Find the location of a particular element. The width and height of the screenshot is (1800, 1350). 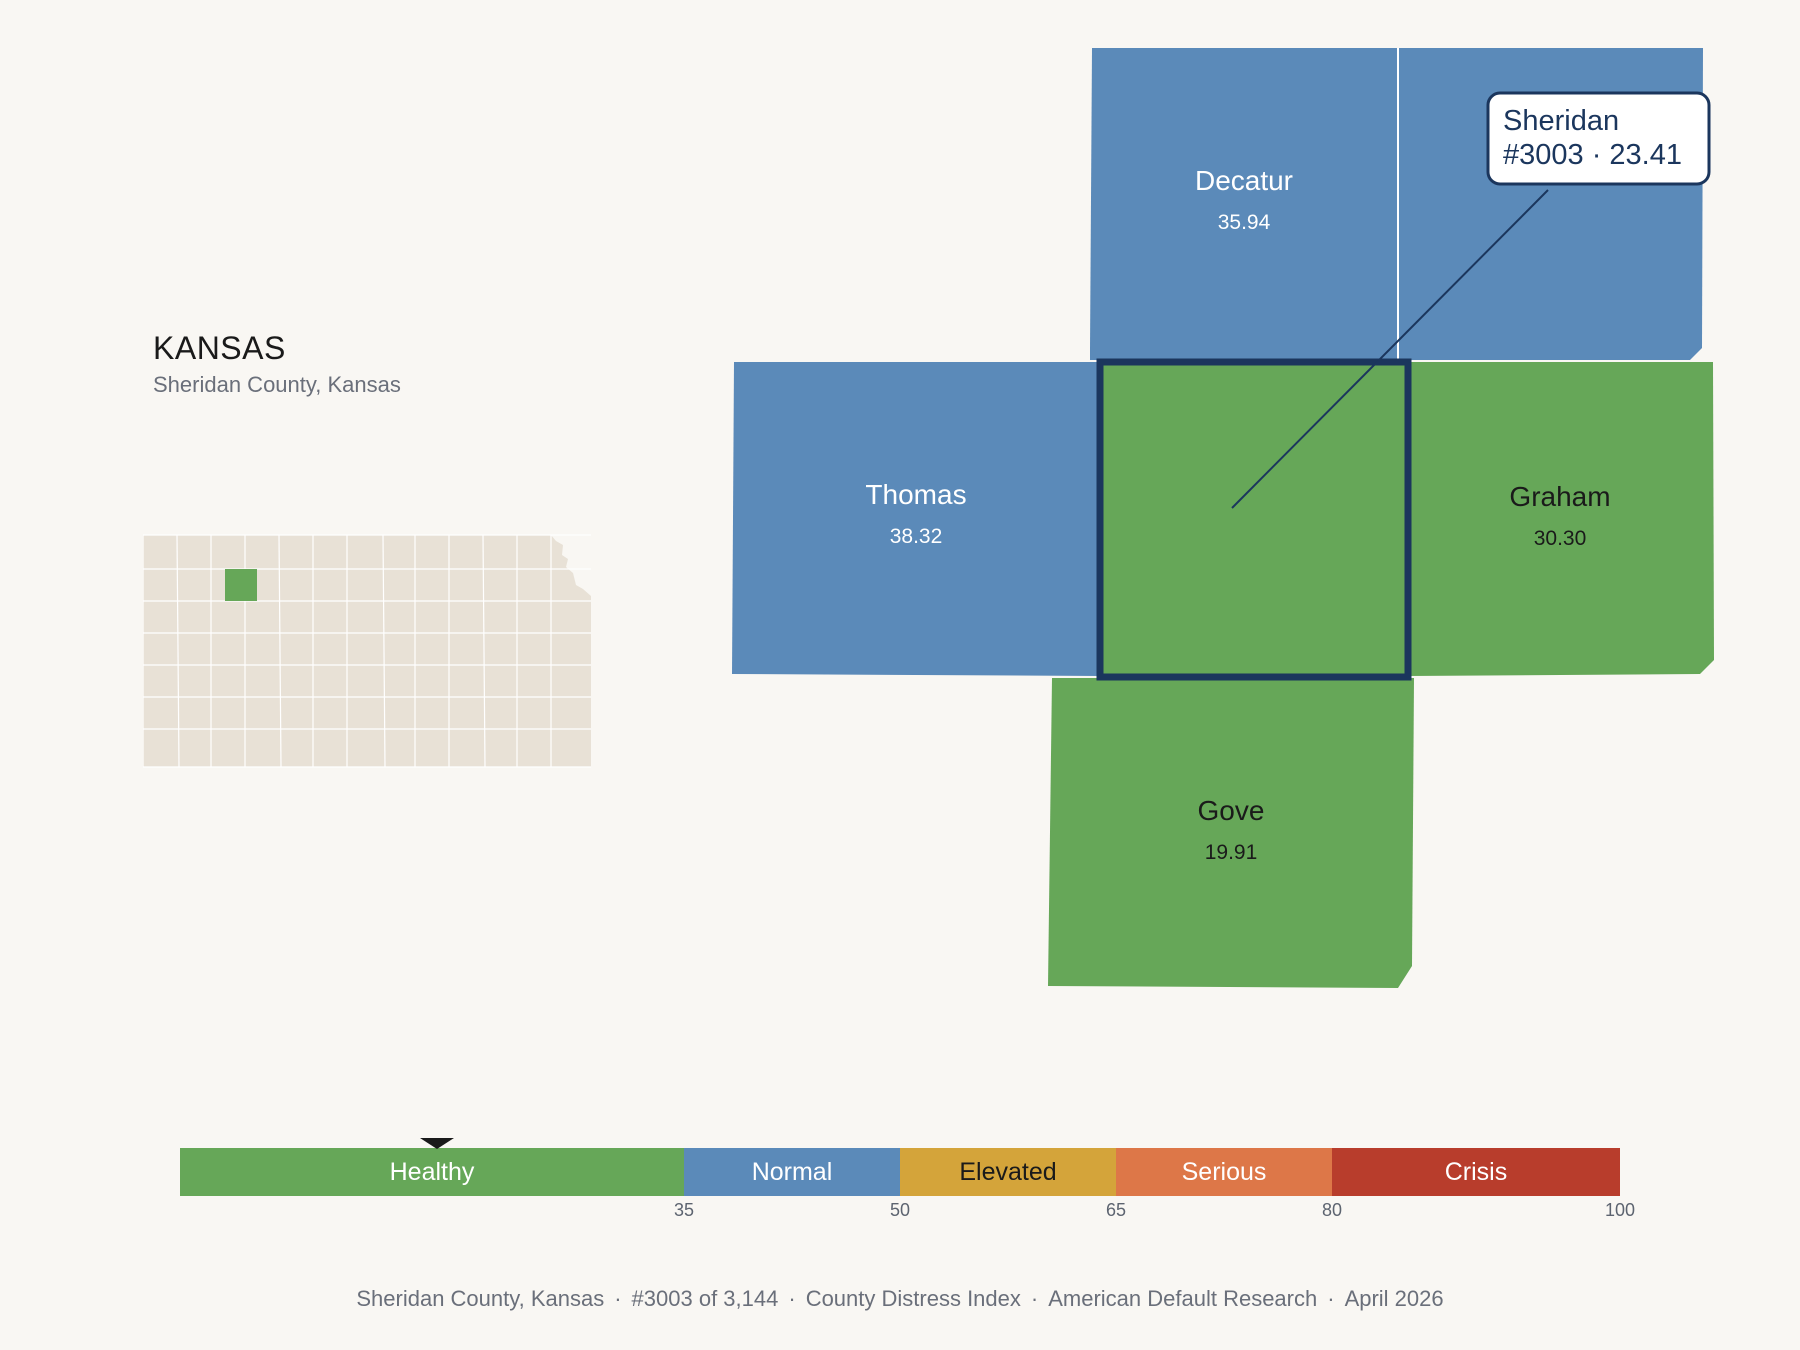

legend-tick: 100 is located at coordinates (1620, 1210).